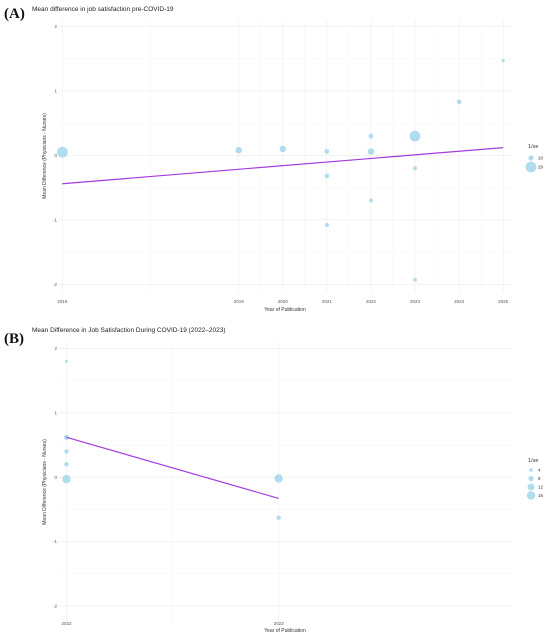 This screenshot has width=550, height=638. Describe the element at coordinates (172, 467) in the screenshot. I see `panel-b-fit-line` at that location.